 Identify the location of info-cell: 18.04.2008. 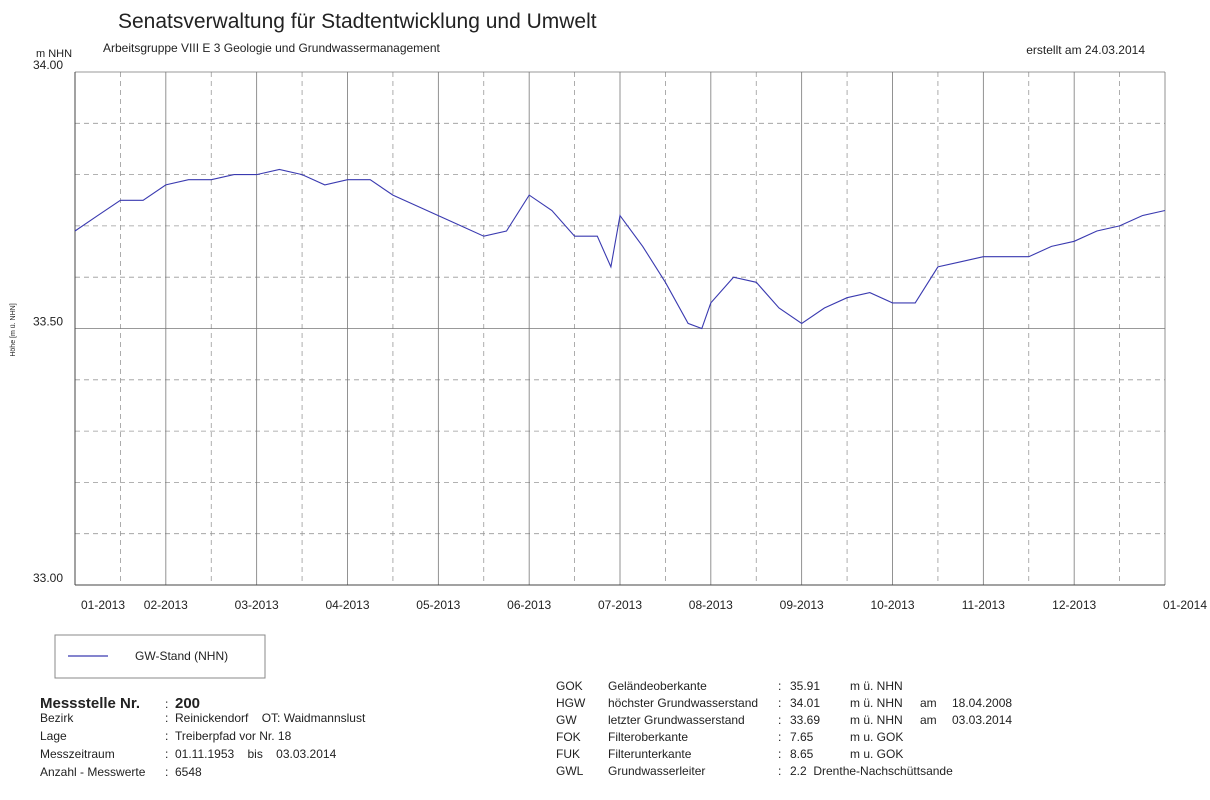
(982, 703).